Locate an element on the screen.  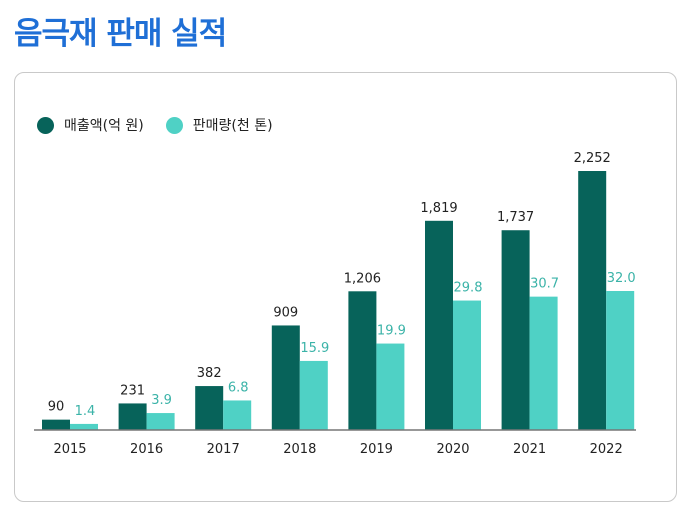
bar-revenue-2017 is located at coordinates (209, 408).